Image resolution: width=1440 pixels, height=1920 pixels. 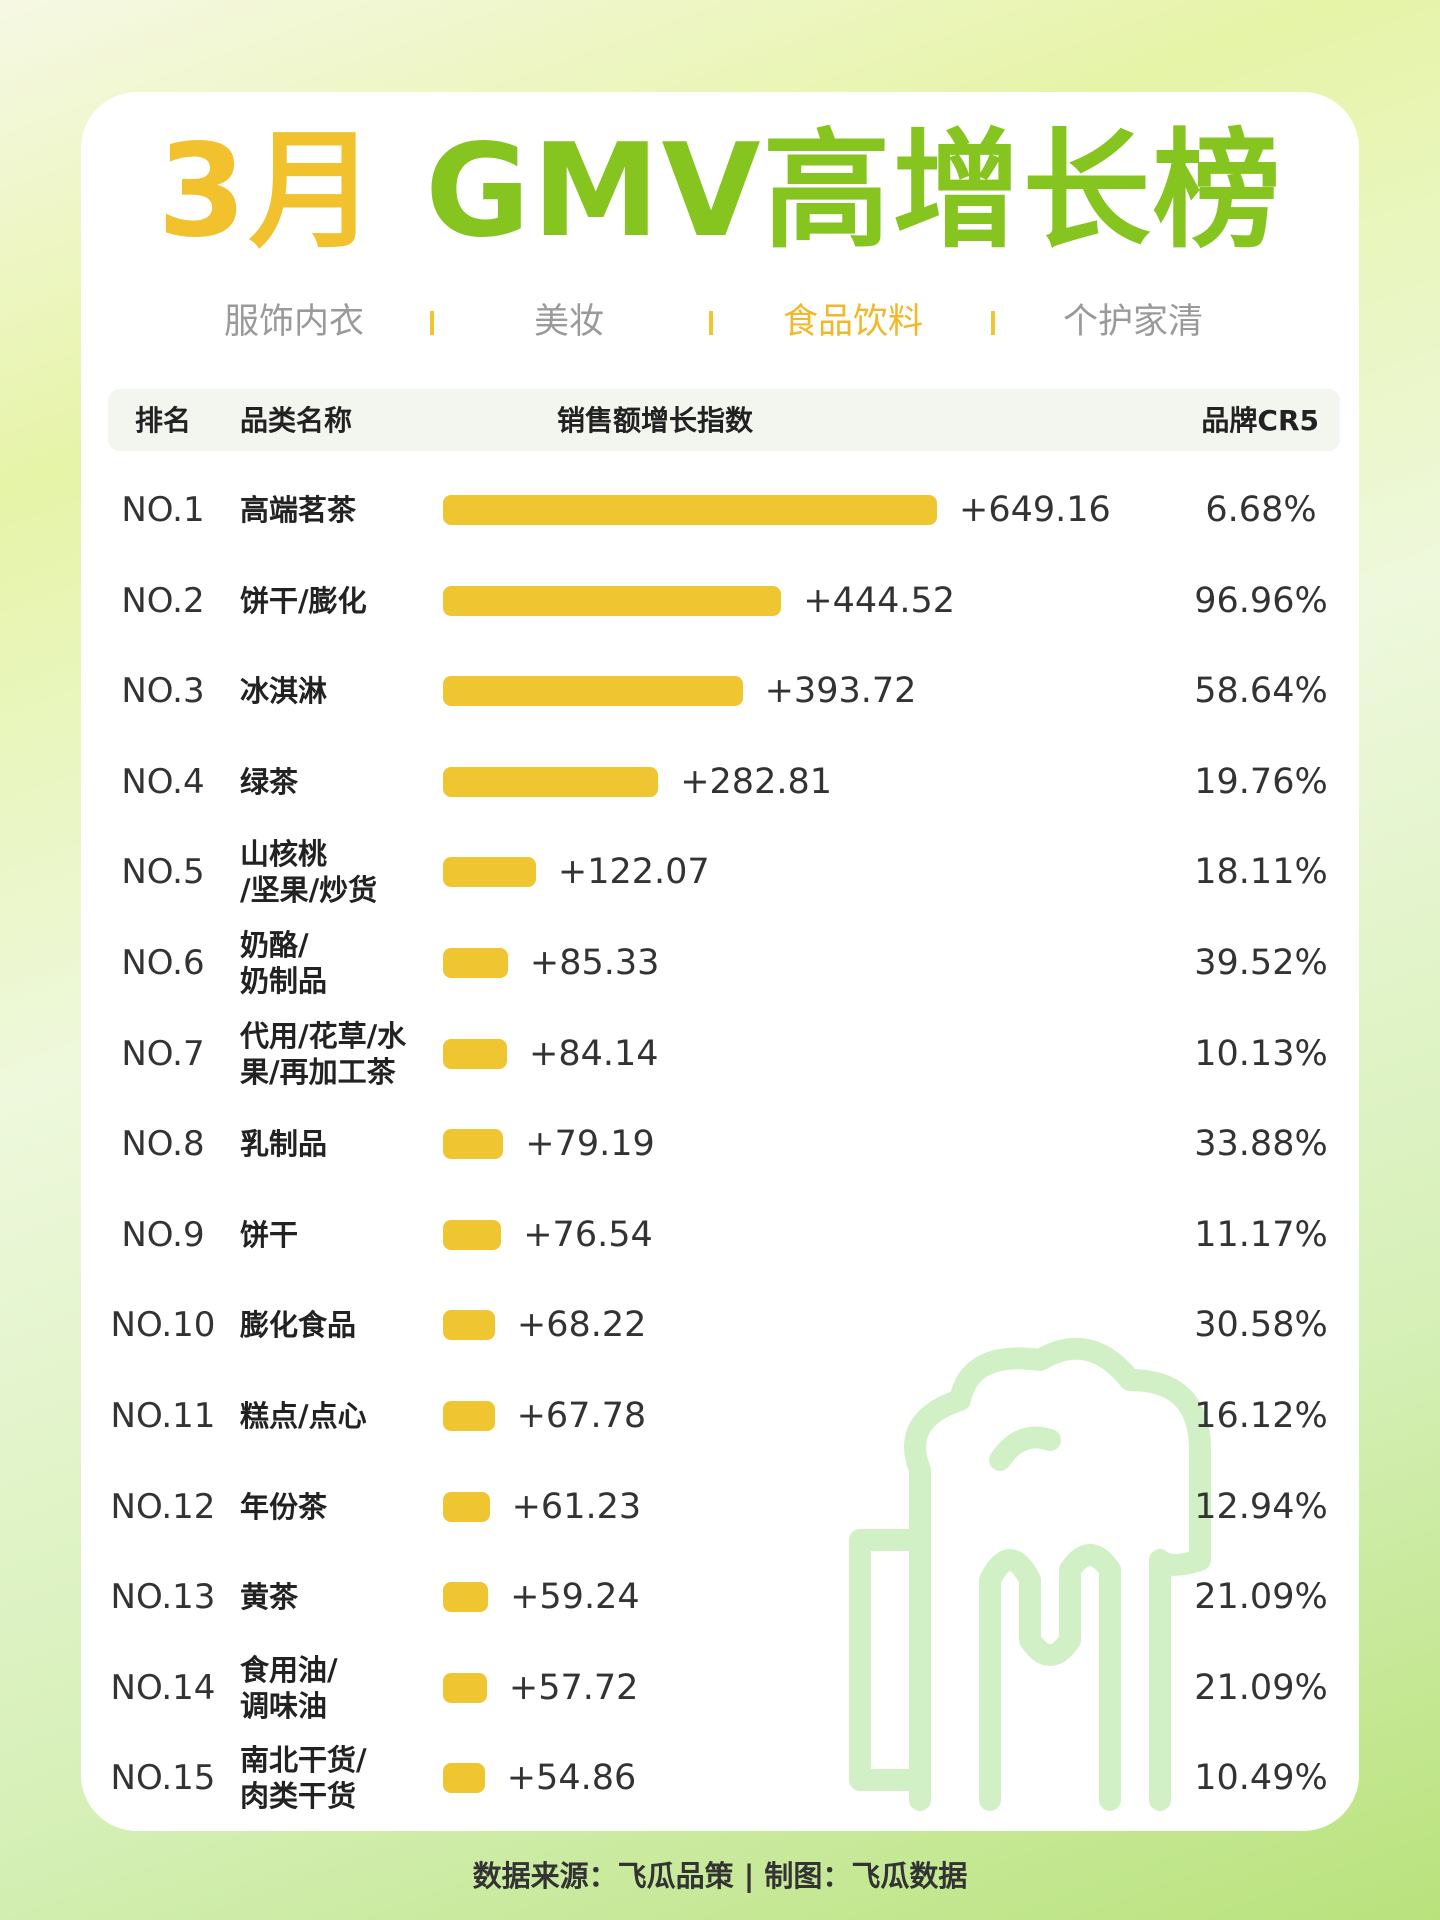 What do you see at coordinates (581, 1325) in the screenshot?
I see `value-label: +68.22` at bounding box center [581, 1325].